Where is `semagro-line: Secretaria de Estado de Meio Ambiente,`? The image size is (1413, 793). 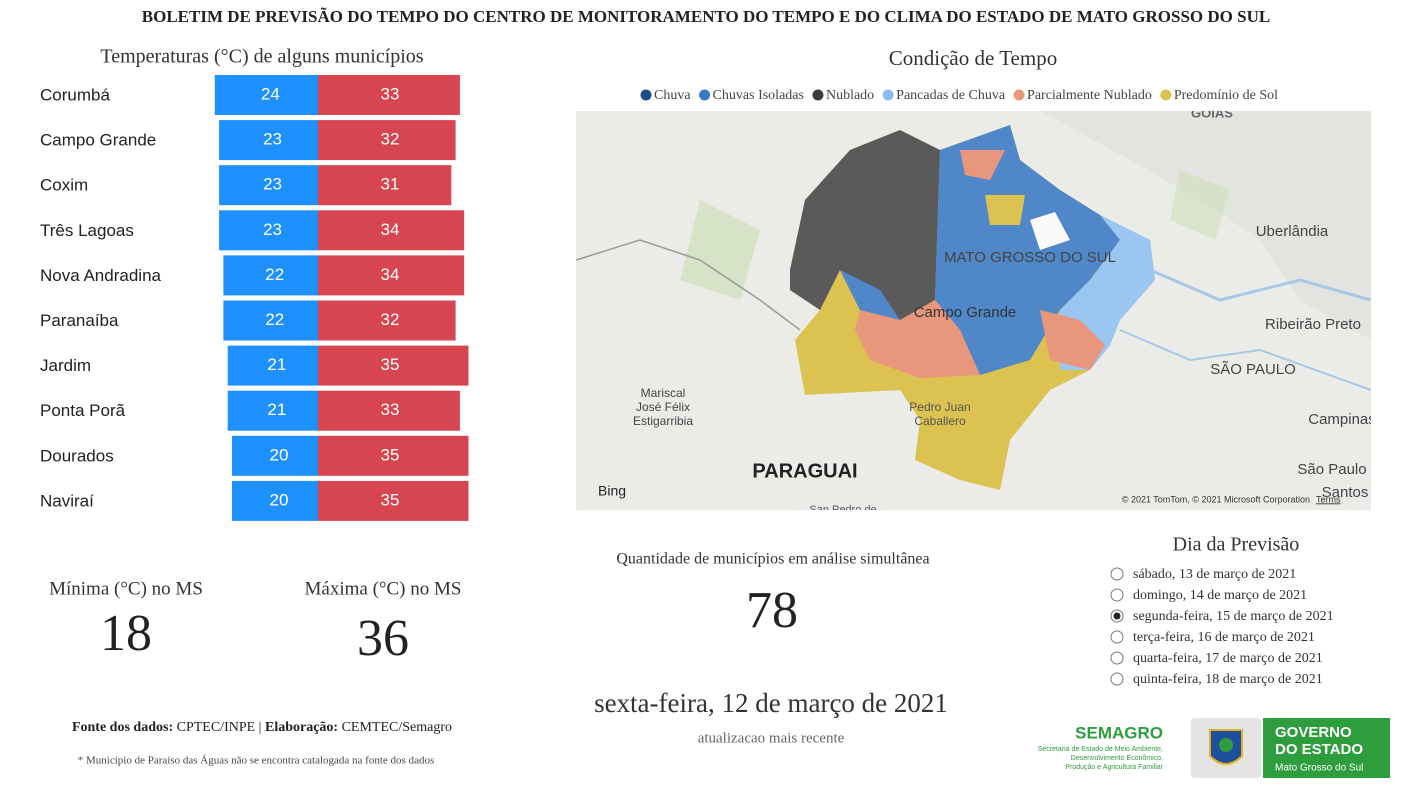
semagro-line: Secretaria de Estado de Meio Ambiente, is located at coordinates (1100, 749).